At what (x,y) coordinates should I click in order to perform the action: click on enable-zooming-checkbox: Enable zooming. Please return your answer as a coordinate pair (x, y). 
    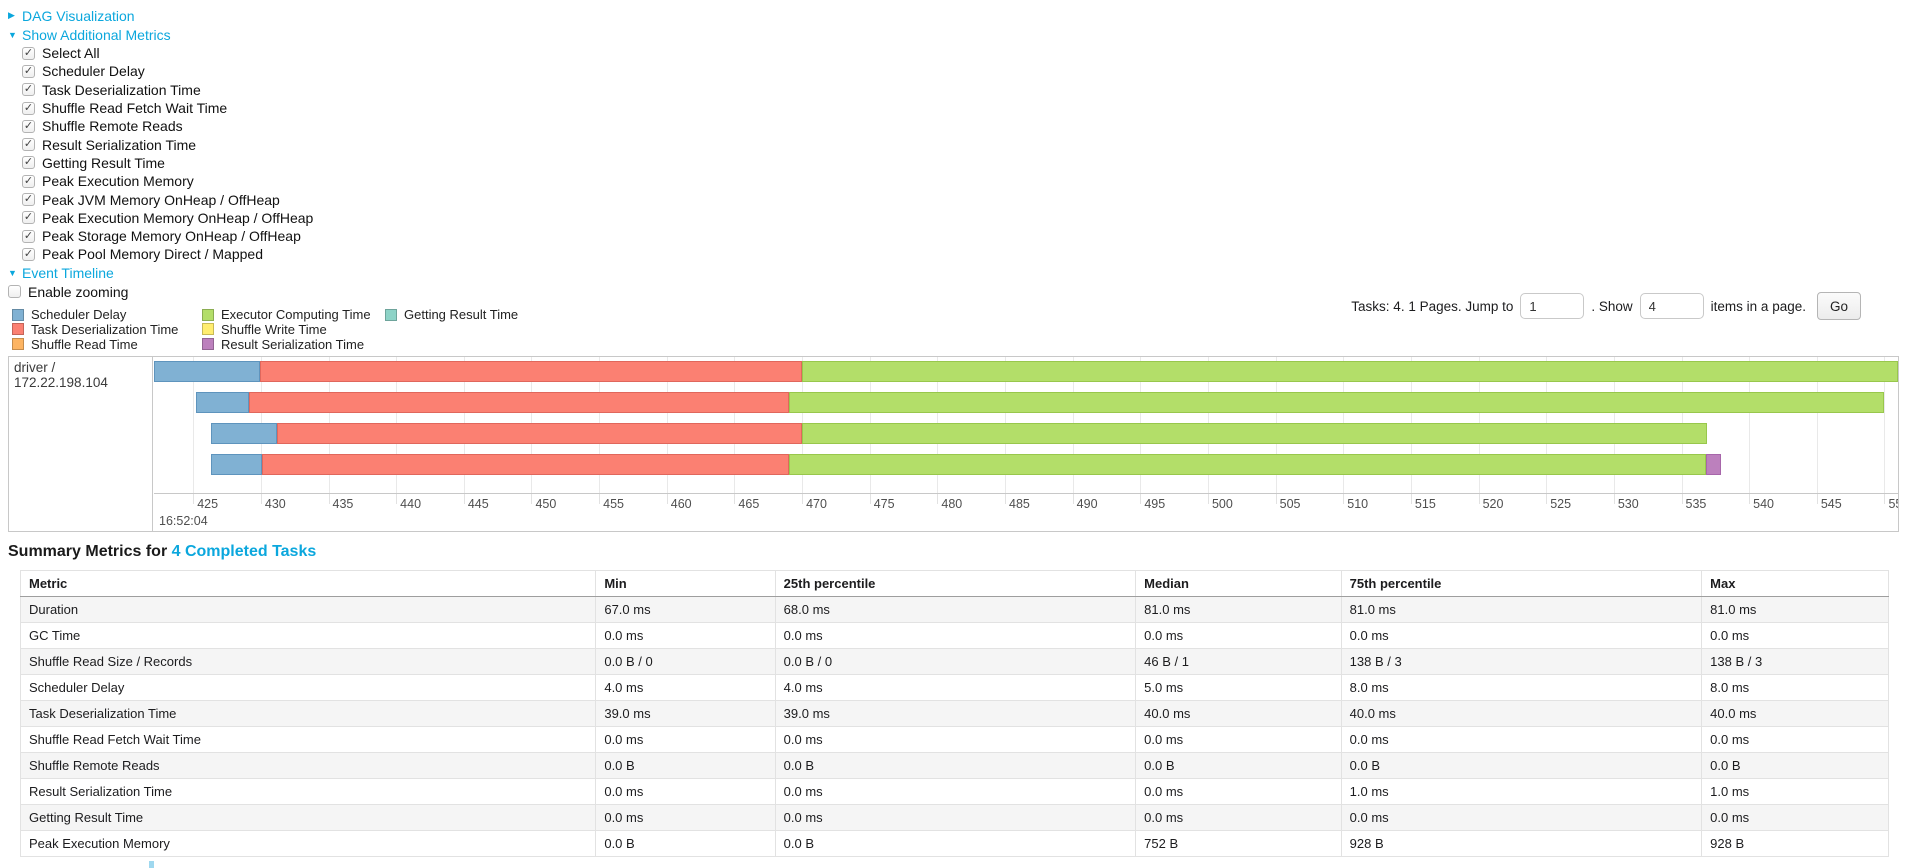
    Looking at the image, I should click on (957, 292).